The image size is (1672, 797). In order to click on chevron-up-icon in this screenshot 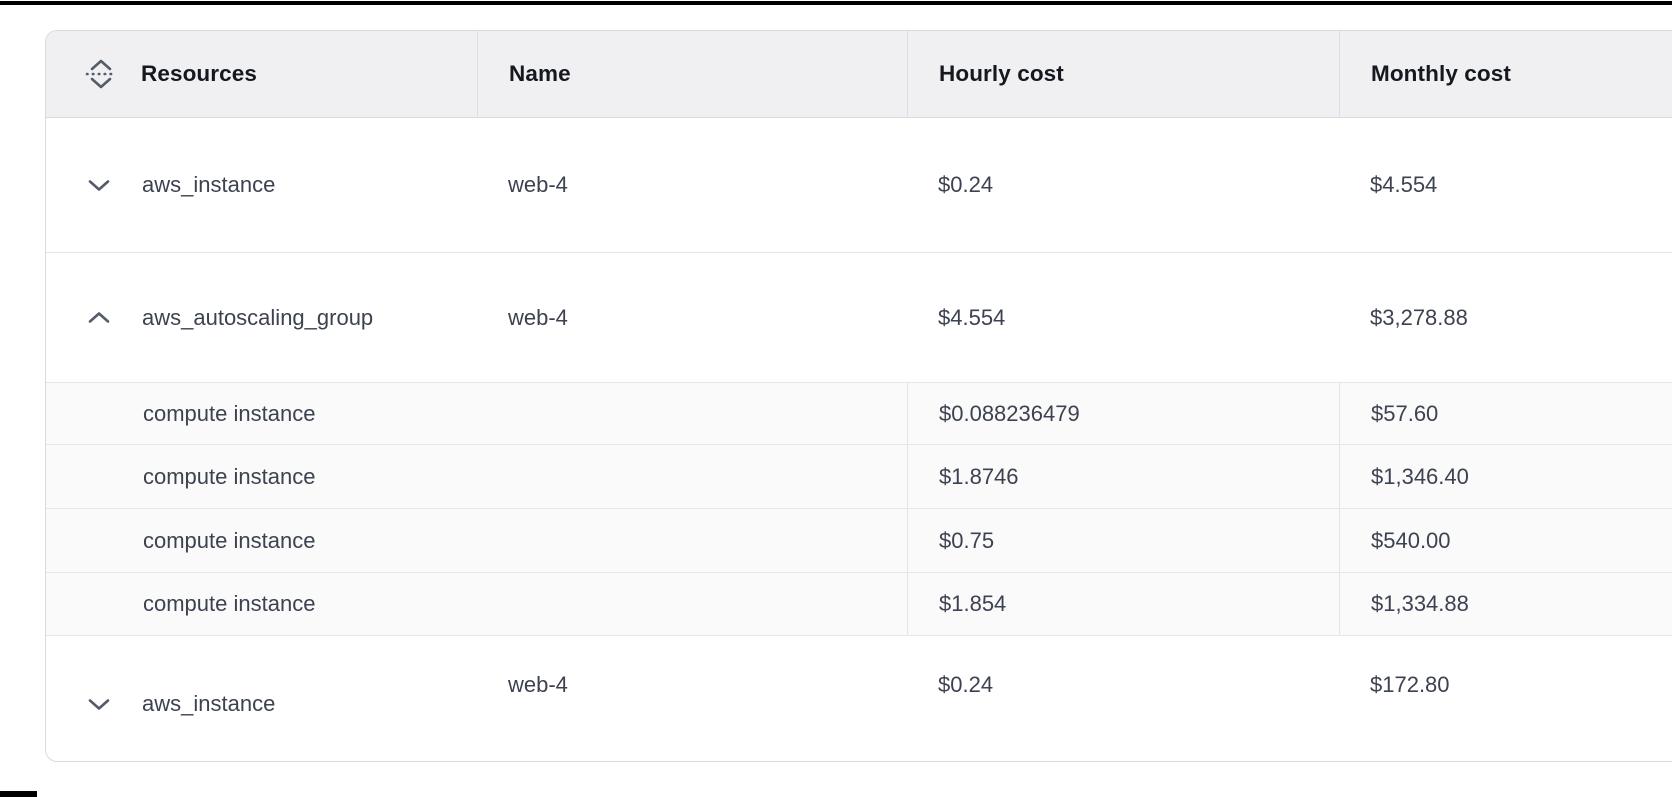, I will do `click(99, 317)`.